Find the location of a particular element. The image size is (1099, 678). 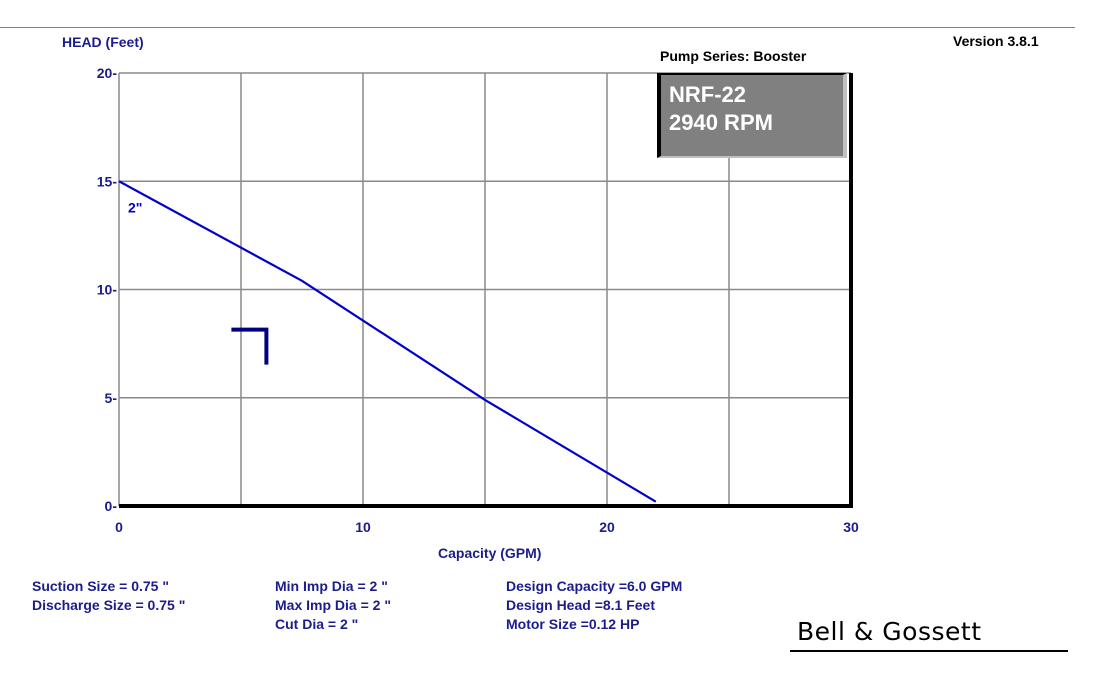

x-tick-label: 20 is located at coordinates (607, 527).